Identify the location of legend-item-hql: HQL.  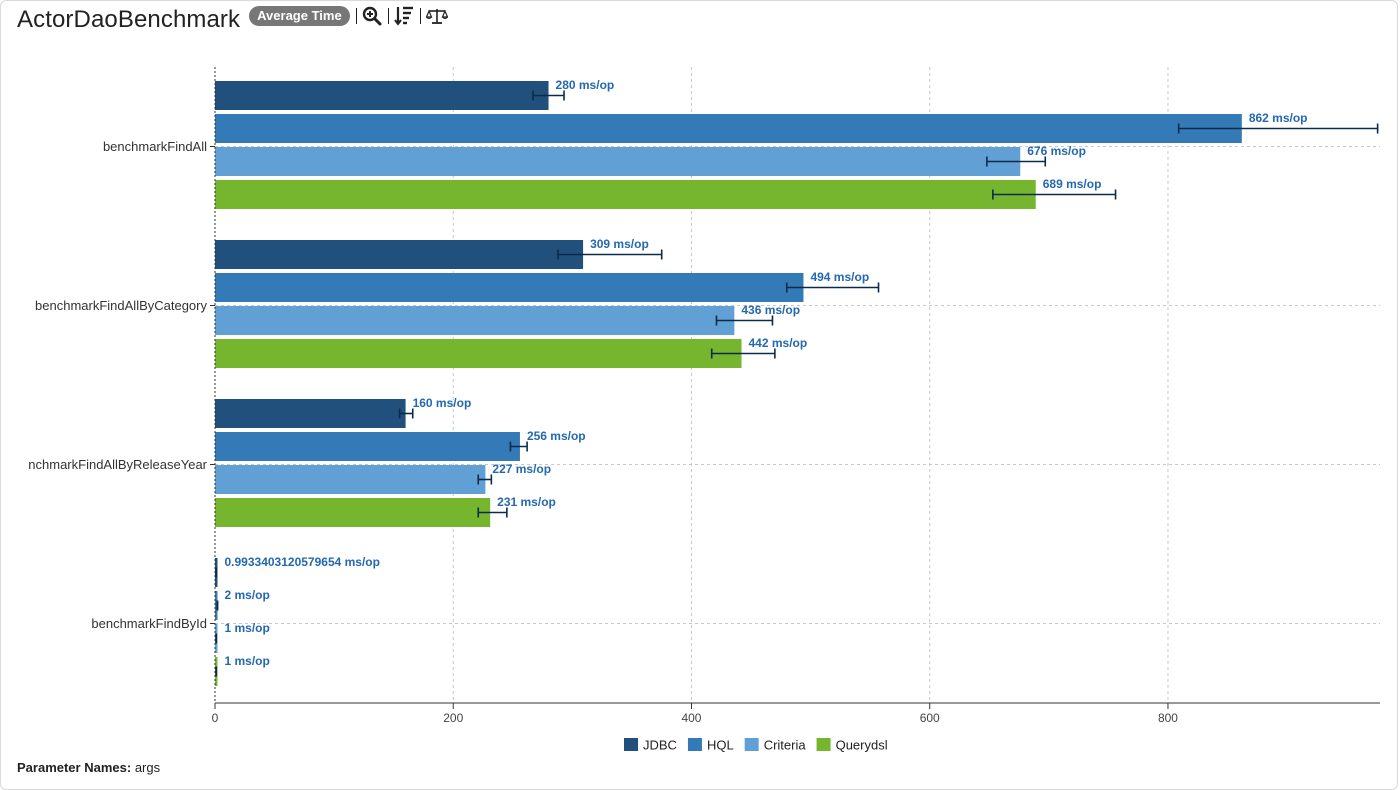
(720, 745).